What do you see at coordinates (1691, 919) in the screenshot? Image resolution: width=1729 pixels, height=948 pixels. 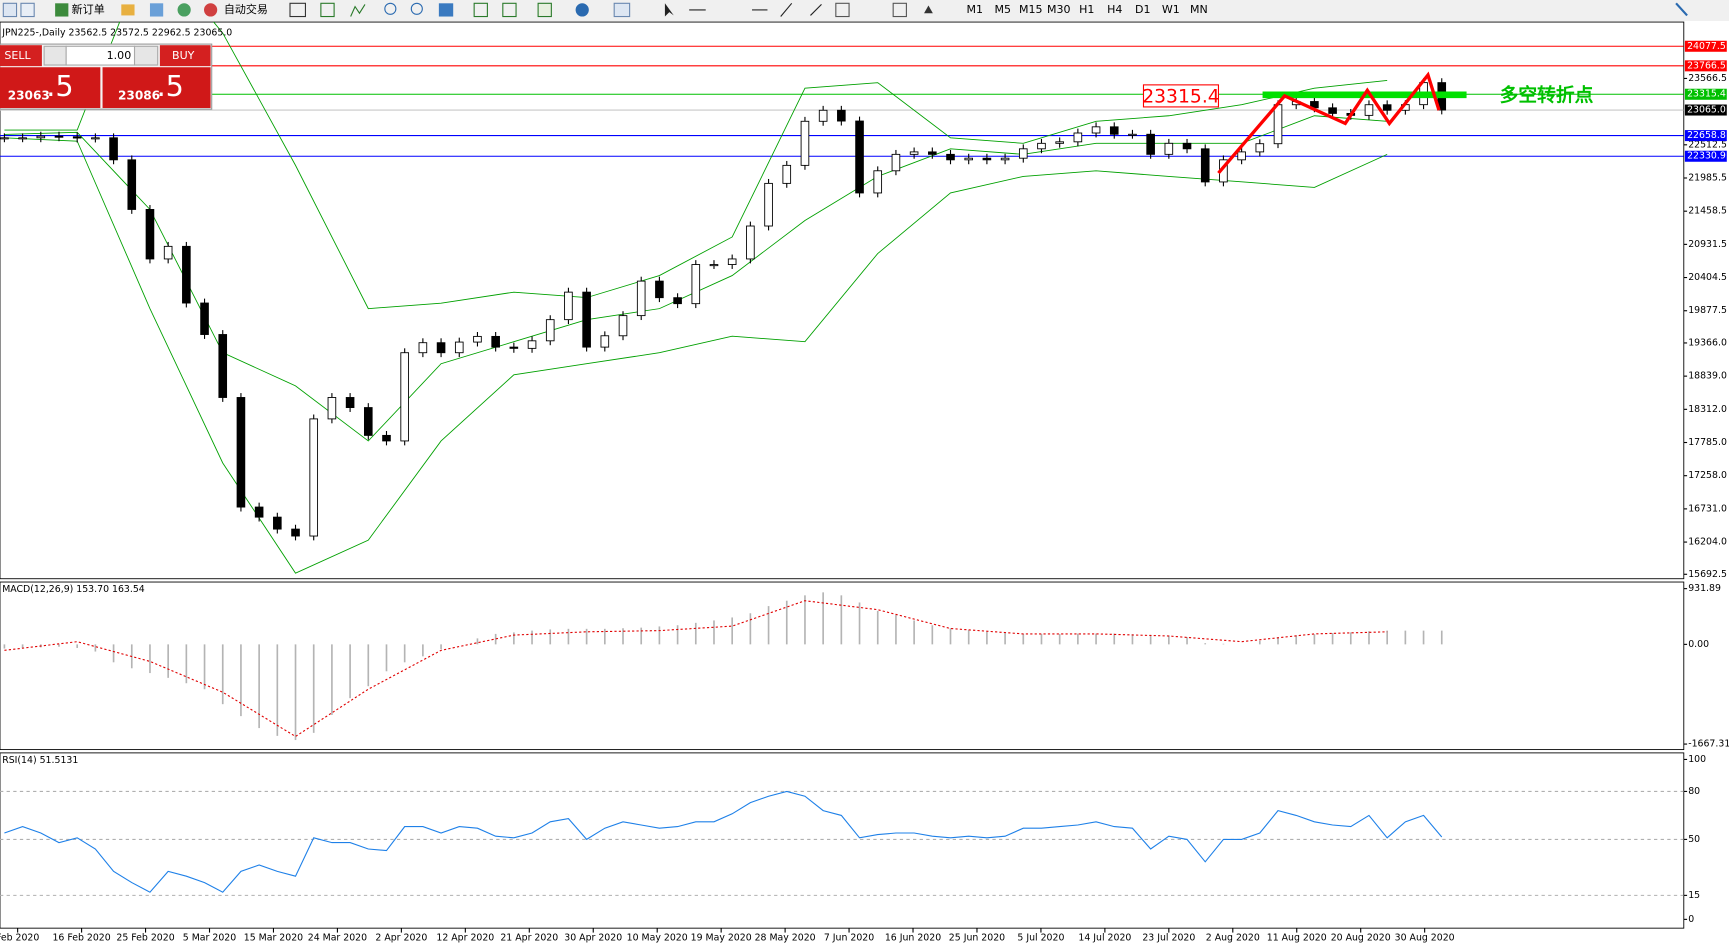 I see `rsi-tick-label: 0` at bounding box center [1691, 919].